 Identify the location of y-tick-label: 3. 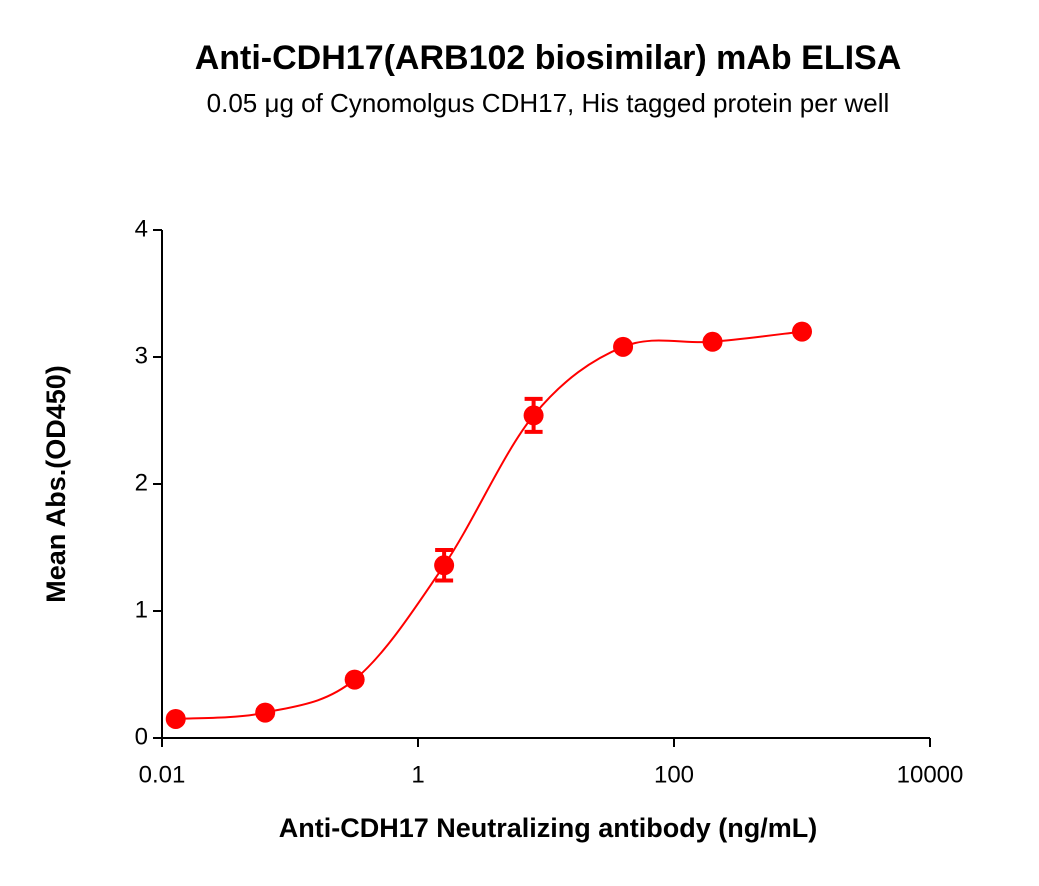
(141, 355).